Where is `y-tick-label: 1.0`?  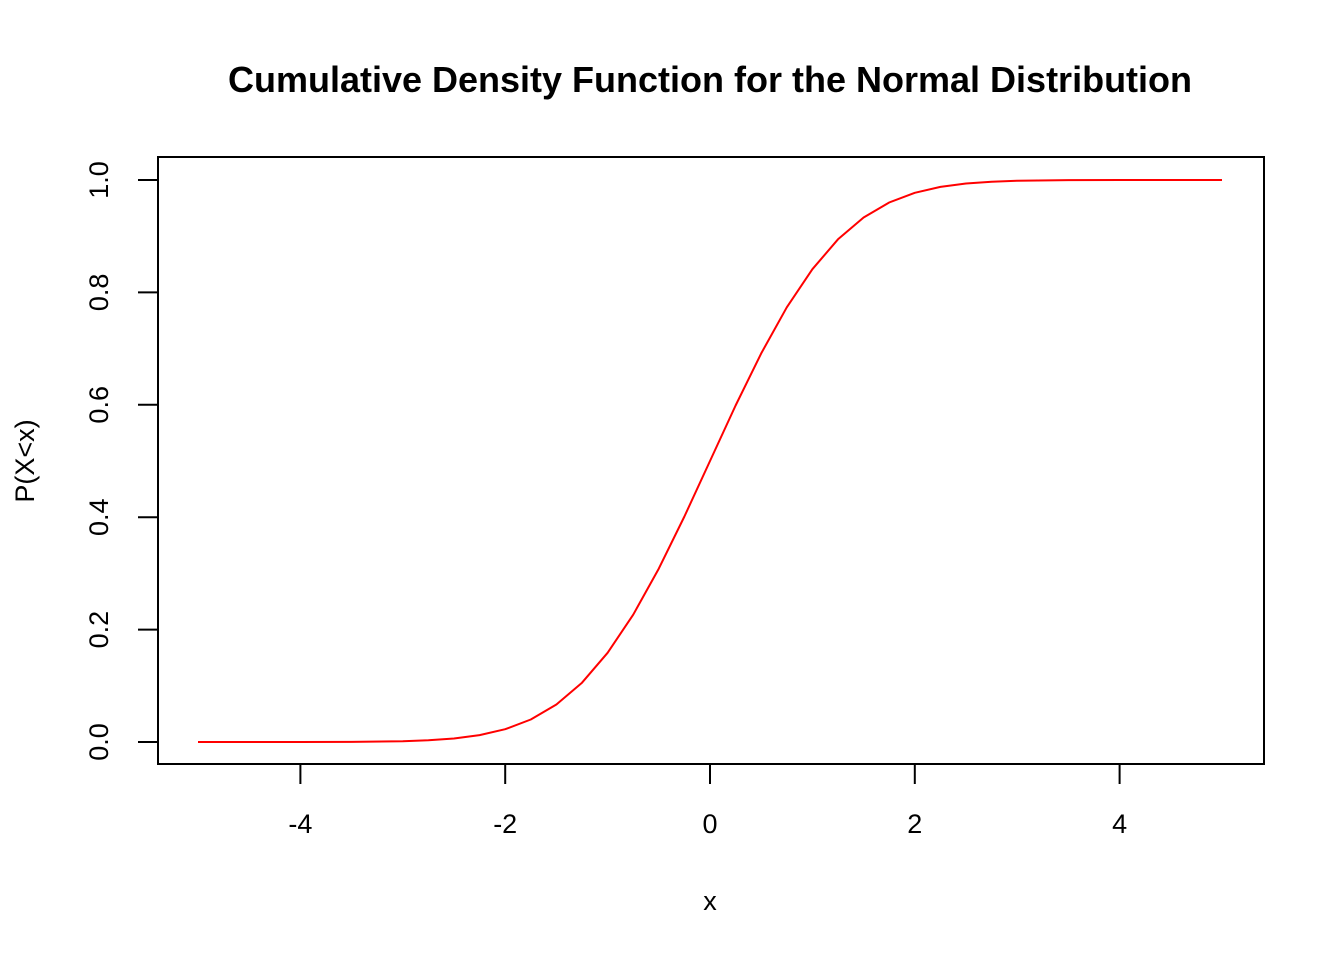
y-tick-label: 1.0 is located at coordinates (99, 180).